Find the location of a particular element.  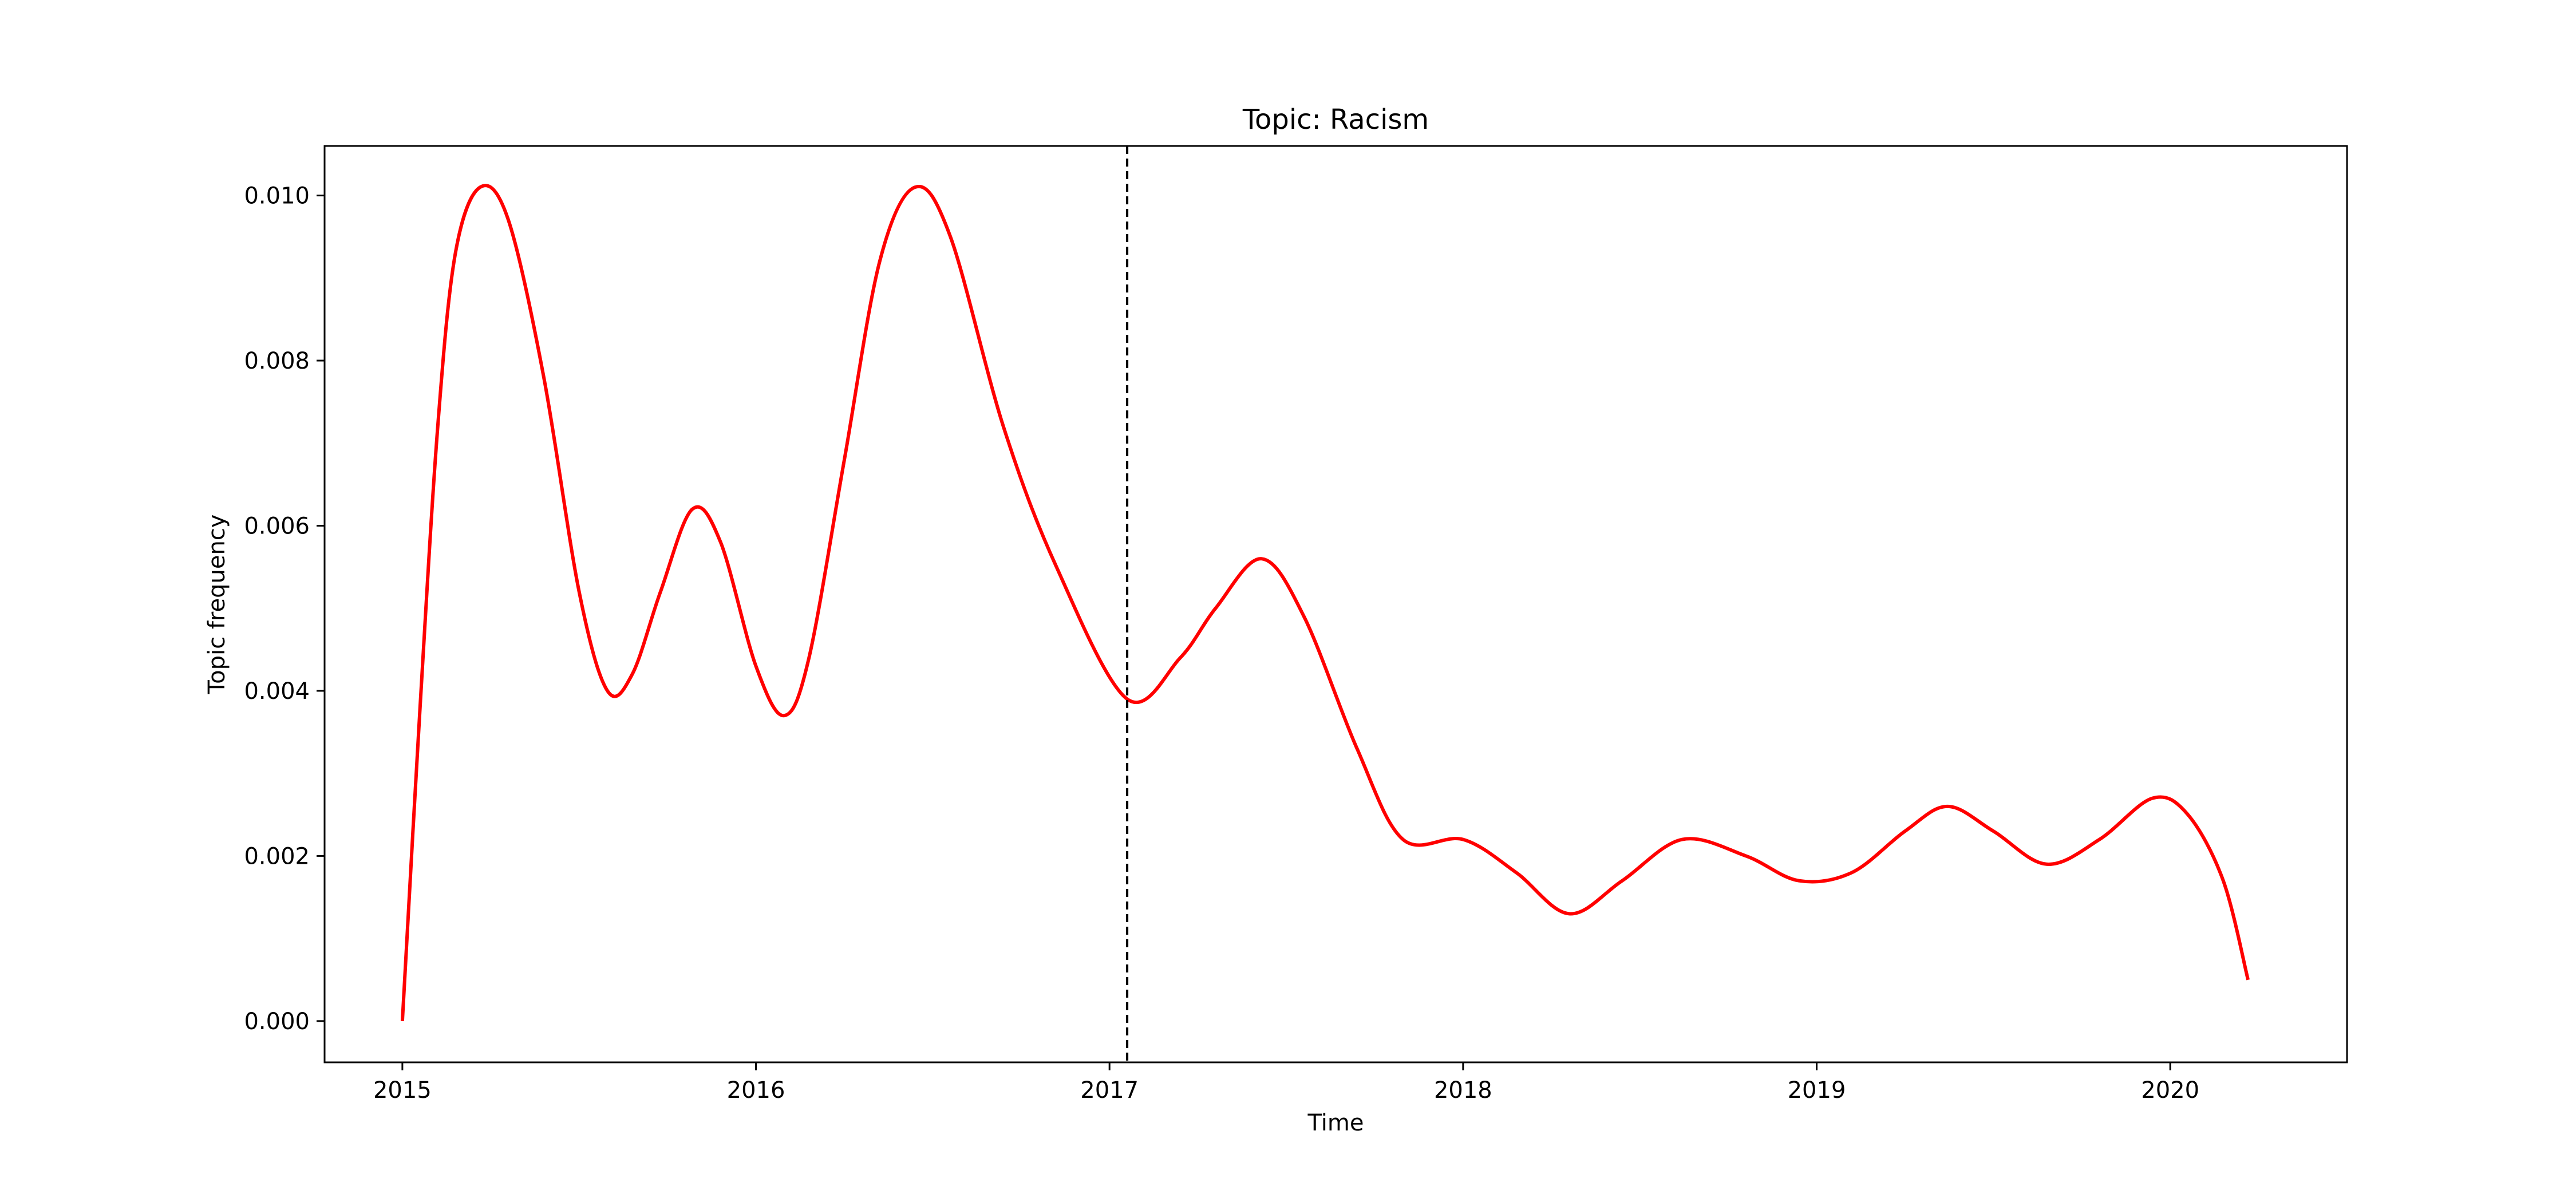

y-tick-label: 0.004 is located at coordinates (277, 692).